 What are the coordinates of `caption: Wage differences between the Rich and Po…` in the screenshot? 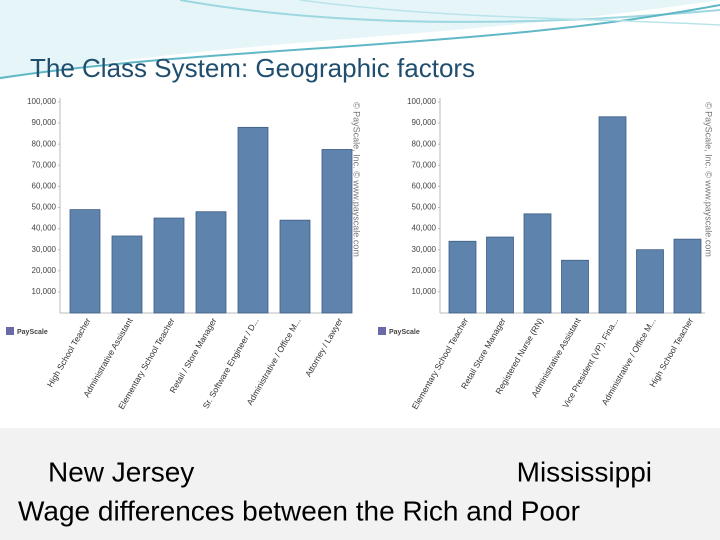 It's located at (299, 510).